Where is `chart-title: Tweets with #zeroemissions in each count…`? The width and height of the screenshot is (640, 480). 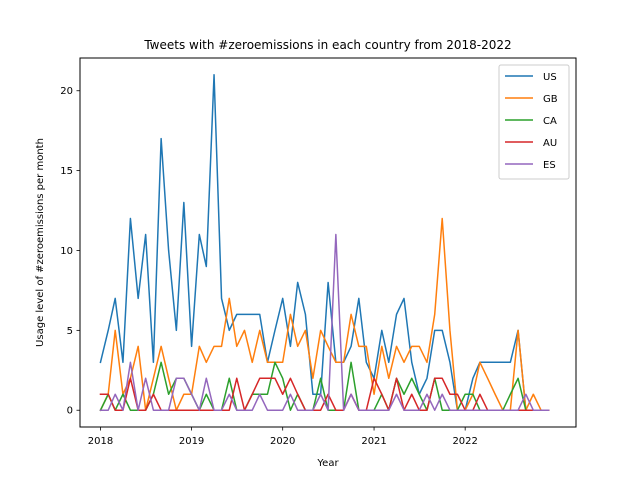 chart-title: Tweets with #zeroemissions in each count… is located at coordinates (327, 45).